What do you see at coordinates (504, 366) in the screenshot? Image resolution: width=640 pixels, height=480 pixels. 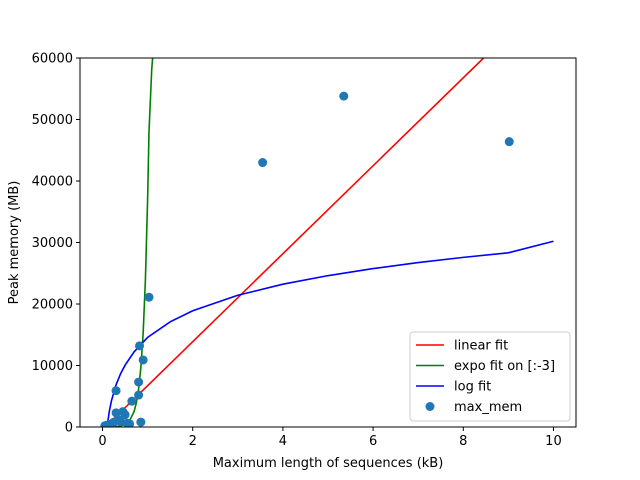 I see `legend-entry-label: expo fit on [:-3]` at bounding box center [504, 366].